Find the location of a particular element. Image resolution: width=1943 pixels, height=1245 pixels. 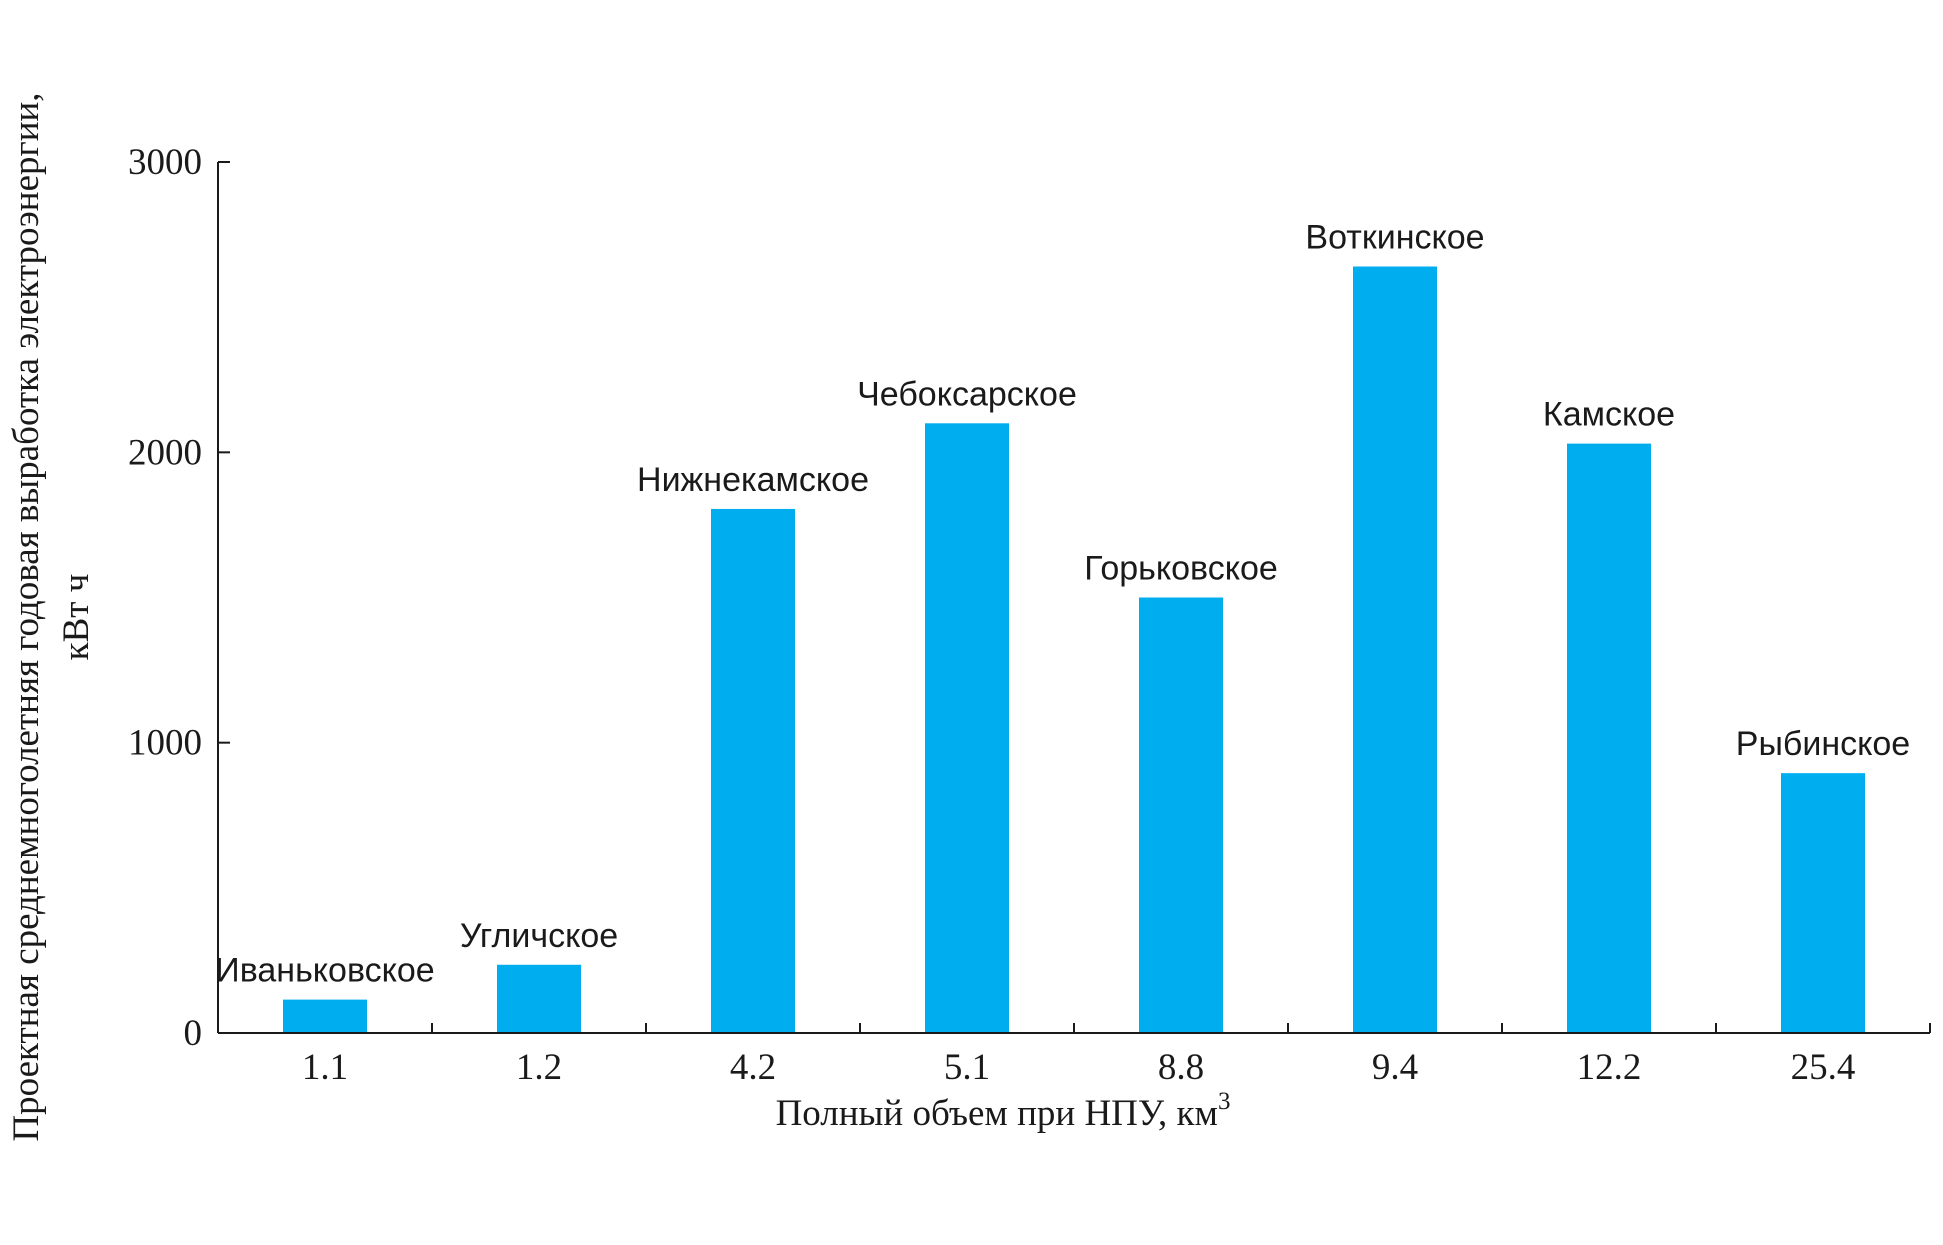

bar-label: Камское is located at coordinates (1609, 415).